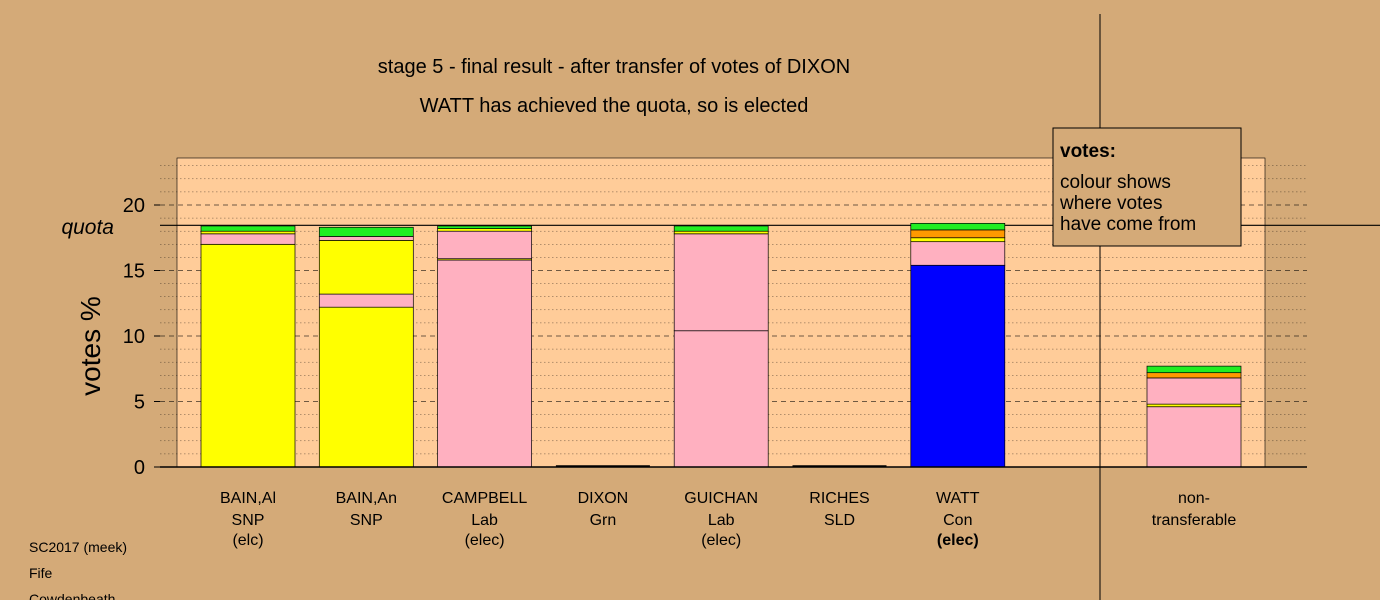 This screenshot has width=1380, height=600. What do you see at coordinates (721, 498) in the screenshot?
I see `candidate-name: GUICHAN` at bounding box center [721, 498].